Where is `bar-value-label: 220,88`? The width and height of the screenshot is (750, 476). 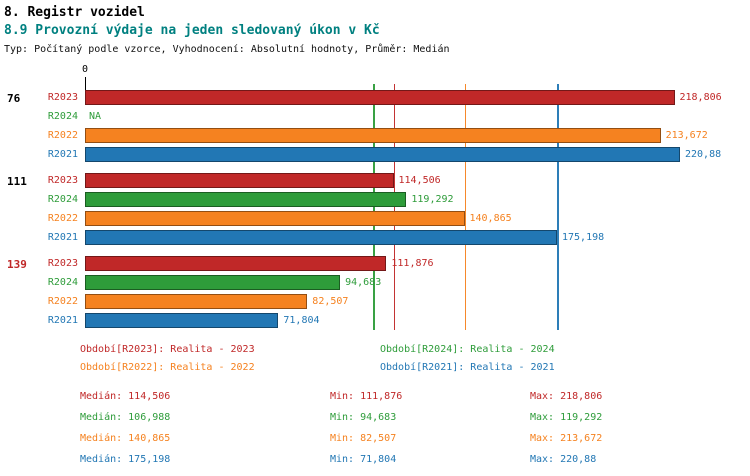
bar-value-label: 220,88 is located at coordinates (703, 154).